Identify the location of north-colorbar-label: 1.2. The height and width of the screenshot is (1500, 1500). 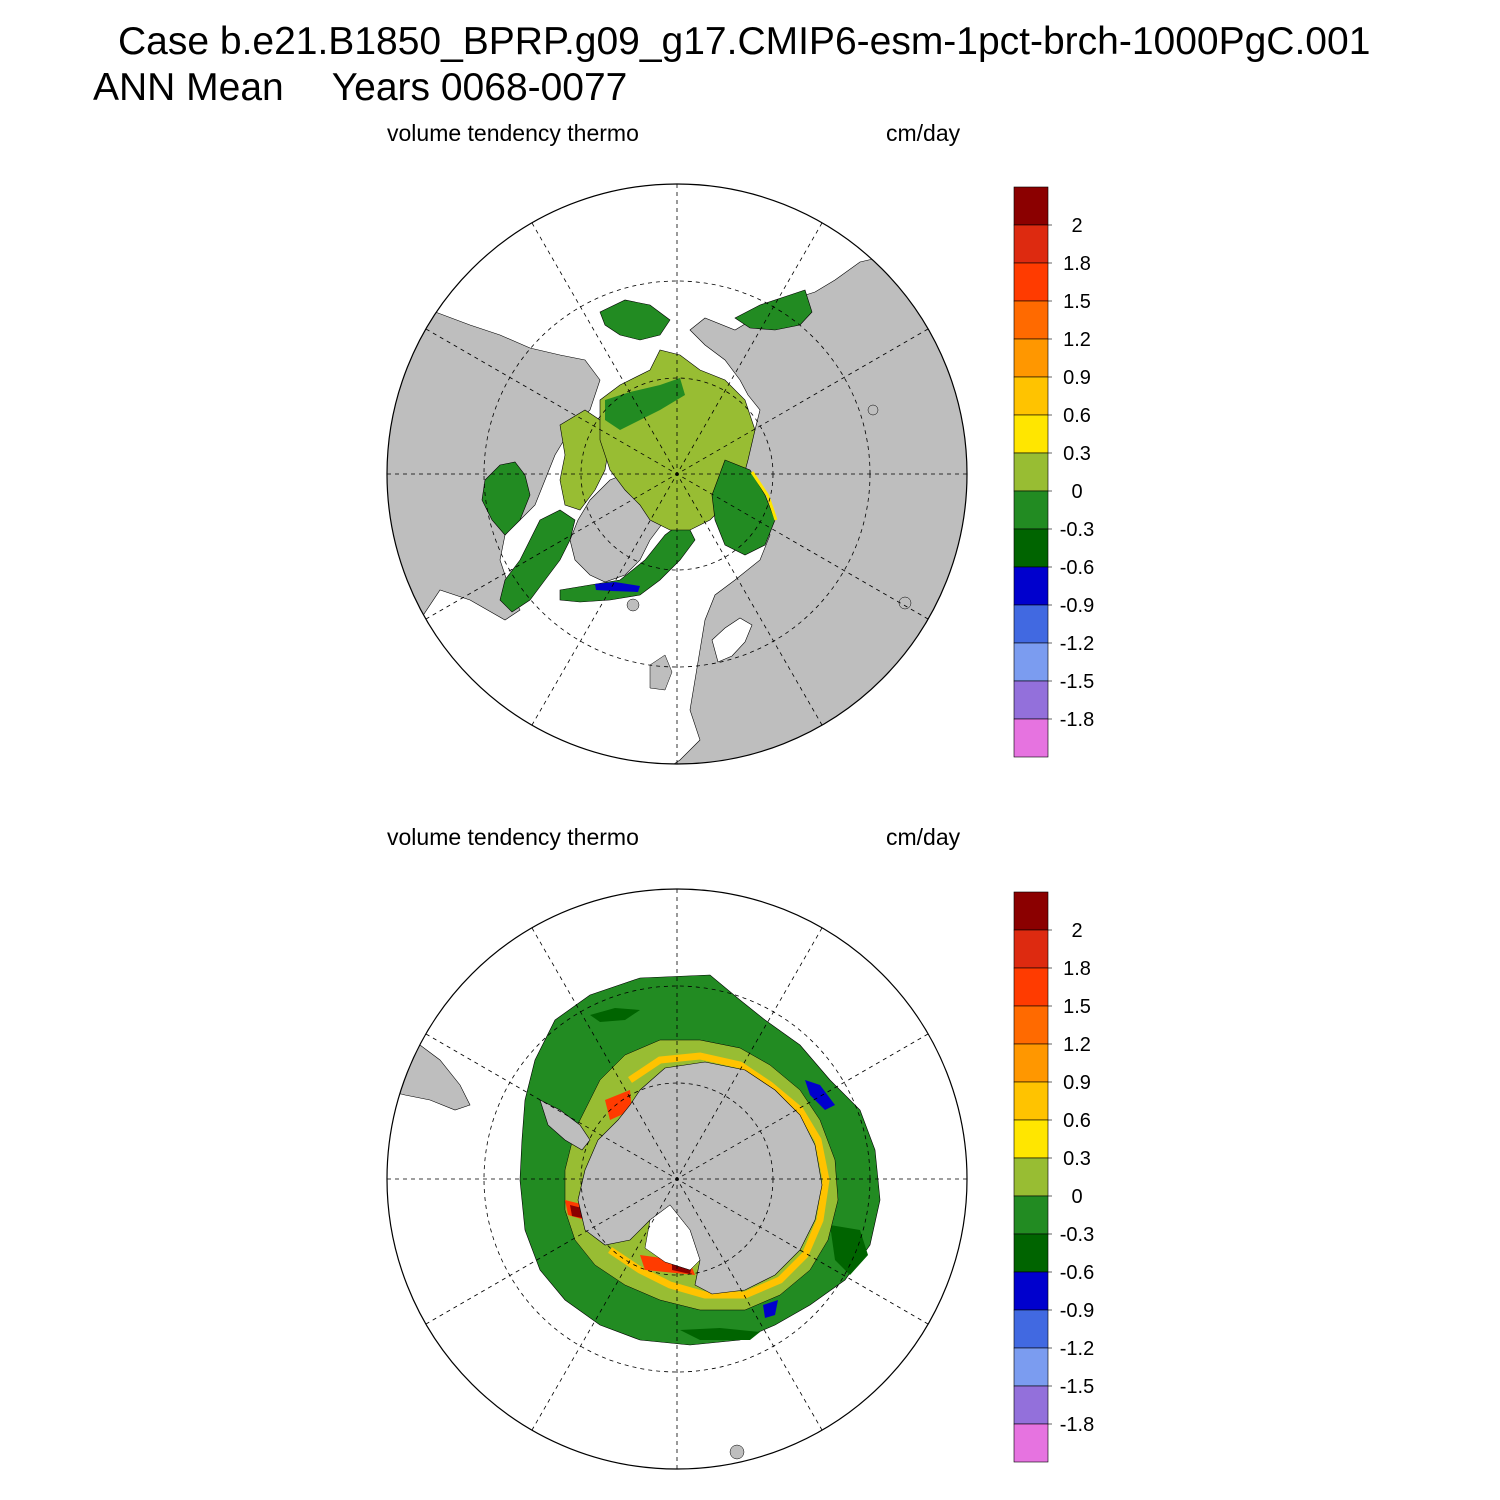
(1077, 340).